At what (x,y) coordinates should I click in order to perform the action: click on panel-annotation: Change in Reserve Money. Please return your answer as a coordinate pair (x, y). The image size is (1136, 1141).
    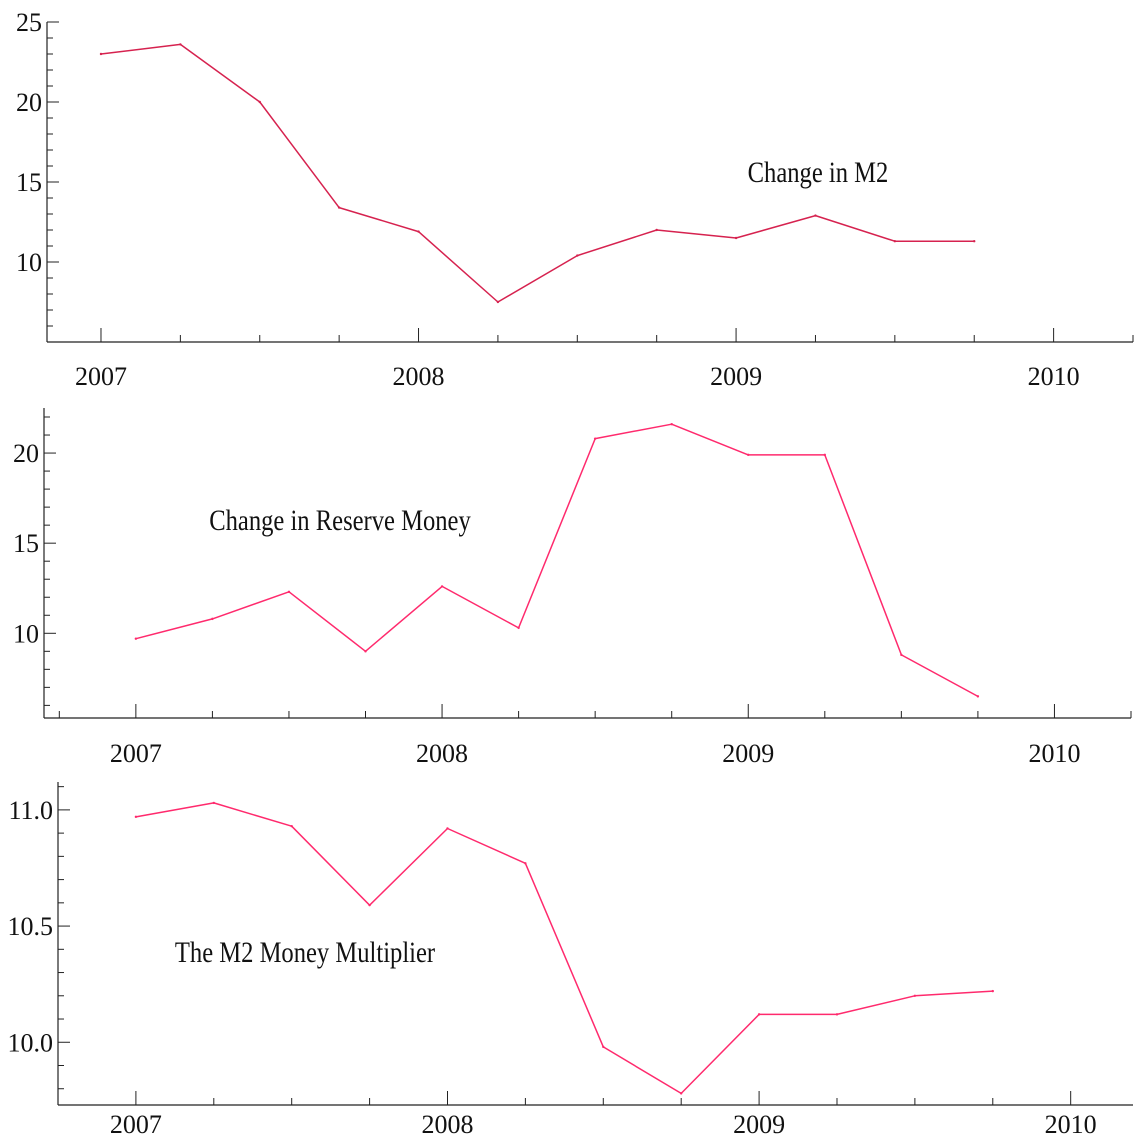
    Looking at the image, I should click on (340, 520).